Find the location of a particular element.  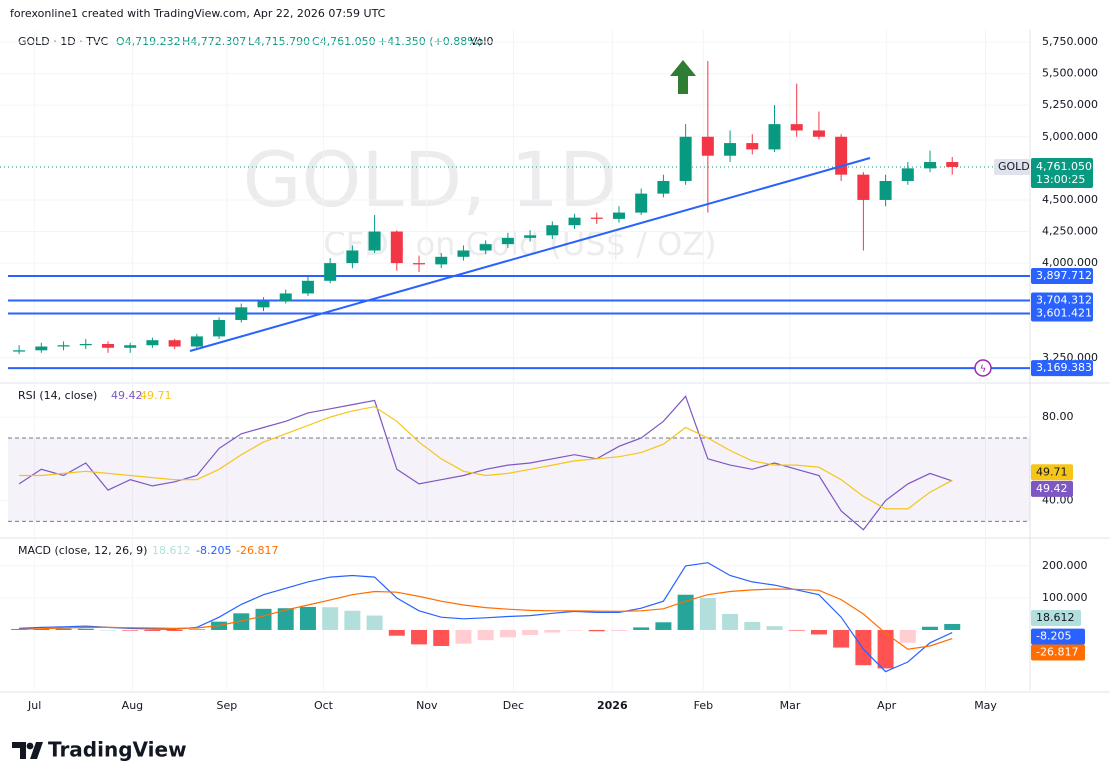

y-tick-label: 100.000 is located at coordinates (1065, 597).